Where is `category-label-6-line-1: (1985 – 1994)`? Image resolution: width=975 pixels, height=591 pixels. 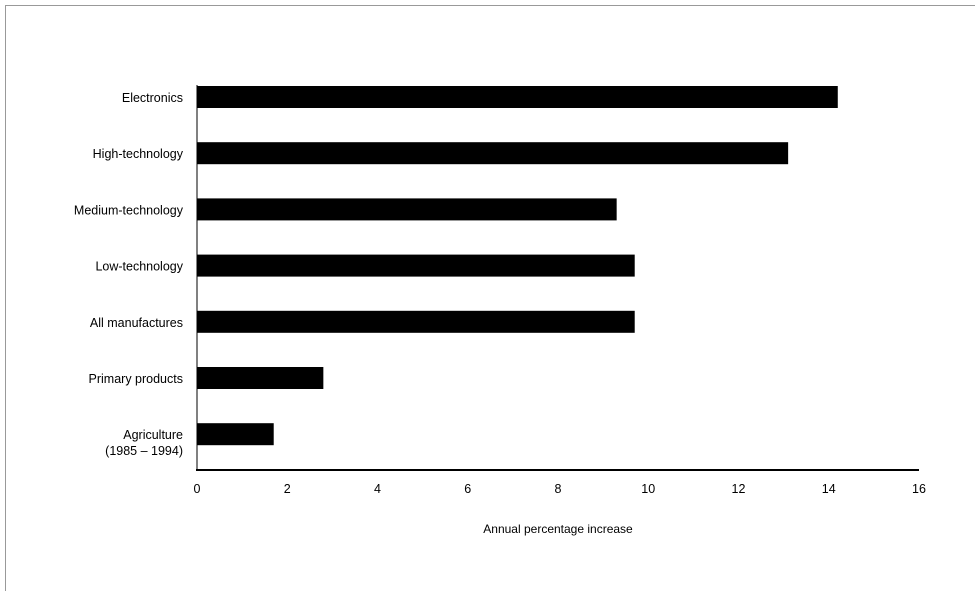
category-label-6-line-1: (1985 – 1994) is located at coordinates (144, 451).